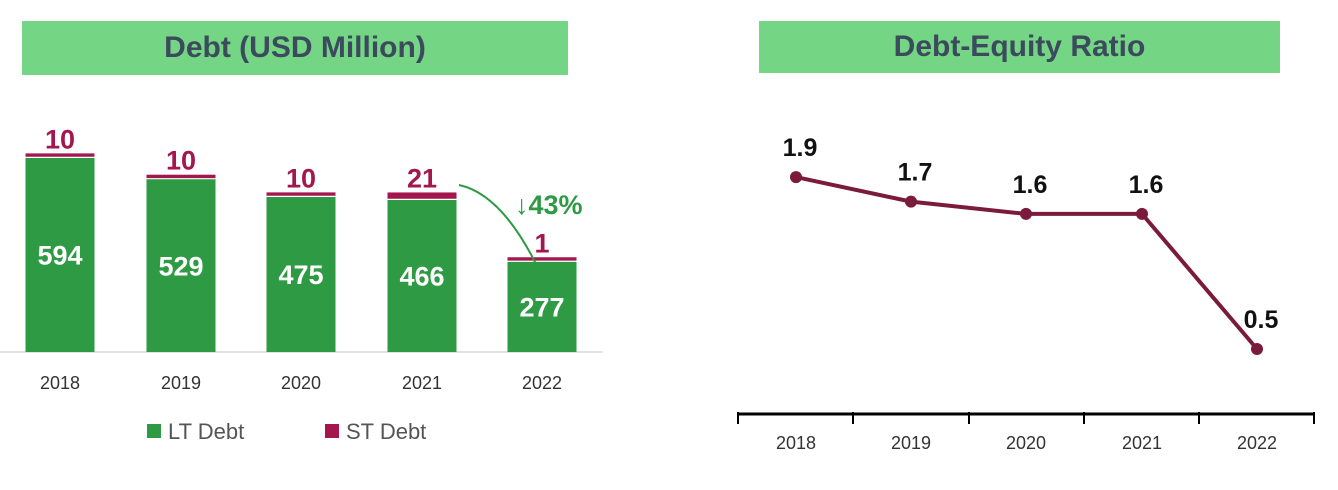 This screenshot has width=1338, height=490. I want to click on lt-debt-data-label: 475, so click(300, 275).